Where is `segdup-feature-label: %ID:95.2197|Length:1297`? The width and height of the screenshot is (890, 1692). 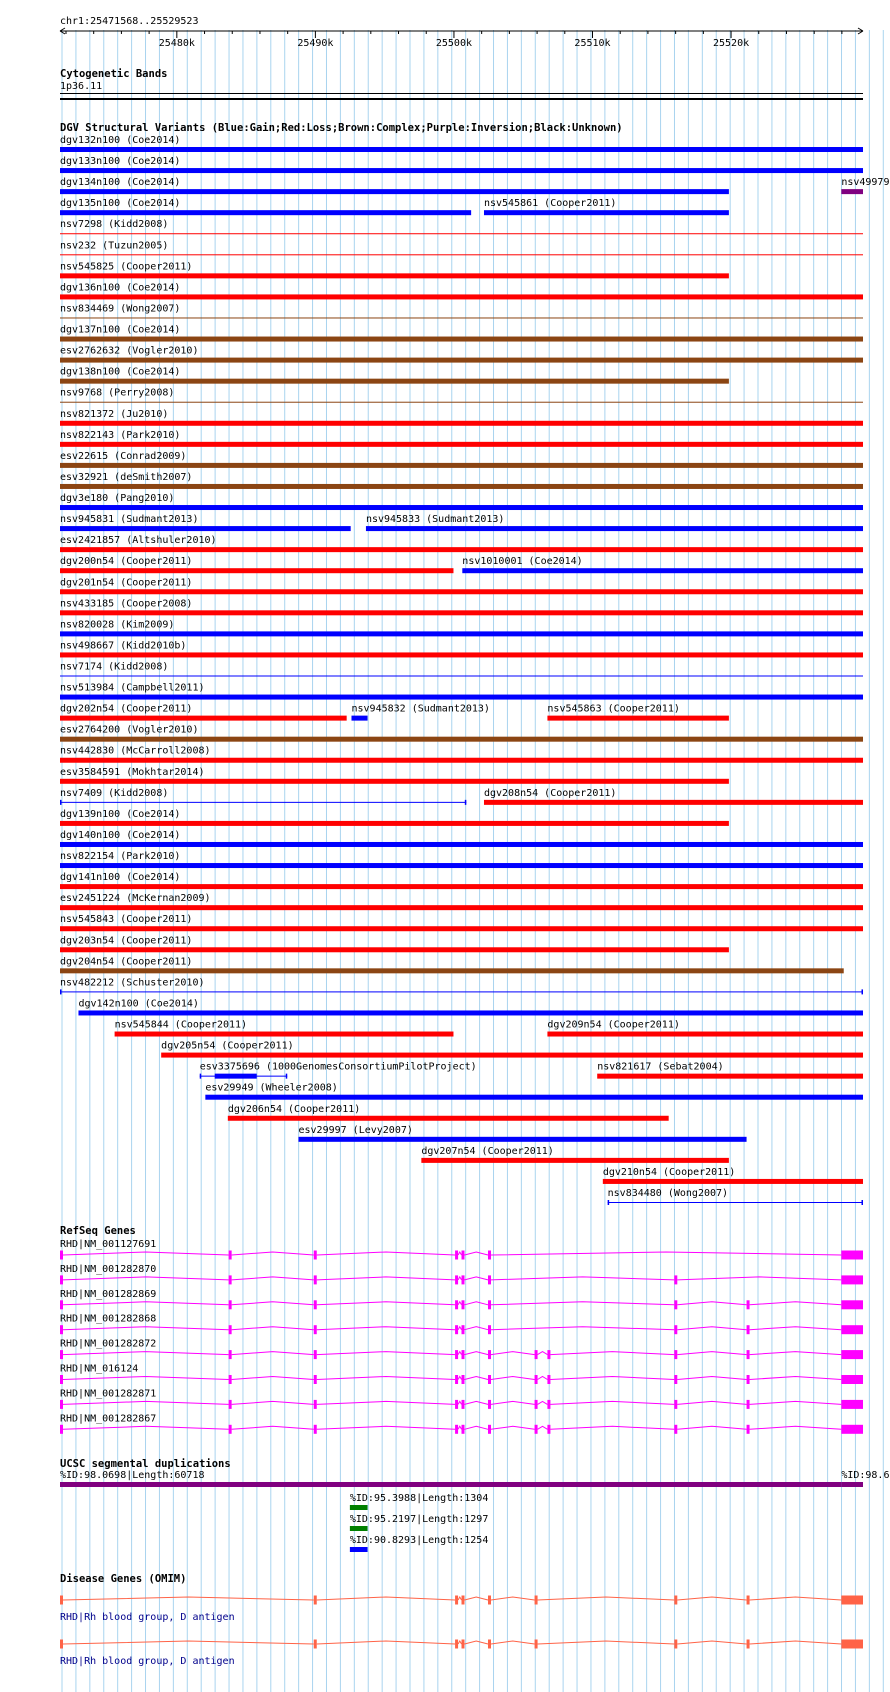 segdup-feature-label: %ID:95.2197|Length:1297 is located at coordinates (419, 1519).